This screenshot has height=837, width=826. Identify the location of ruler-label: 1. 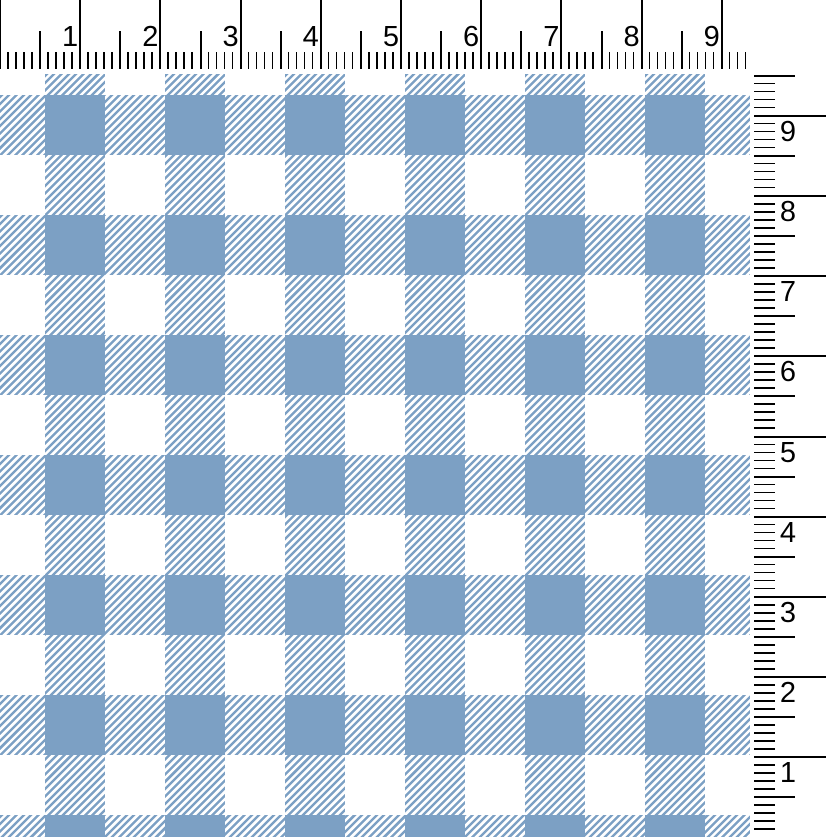
(788, 773).